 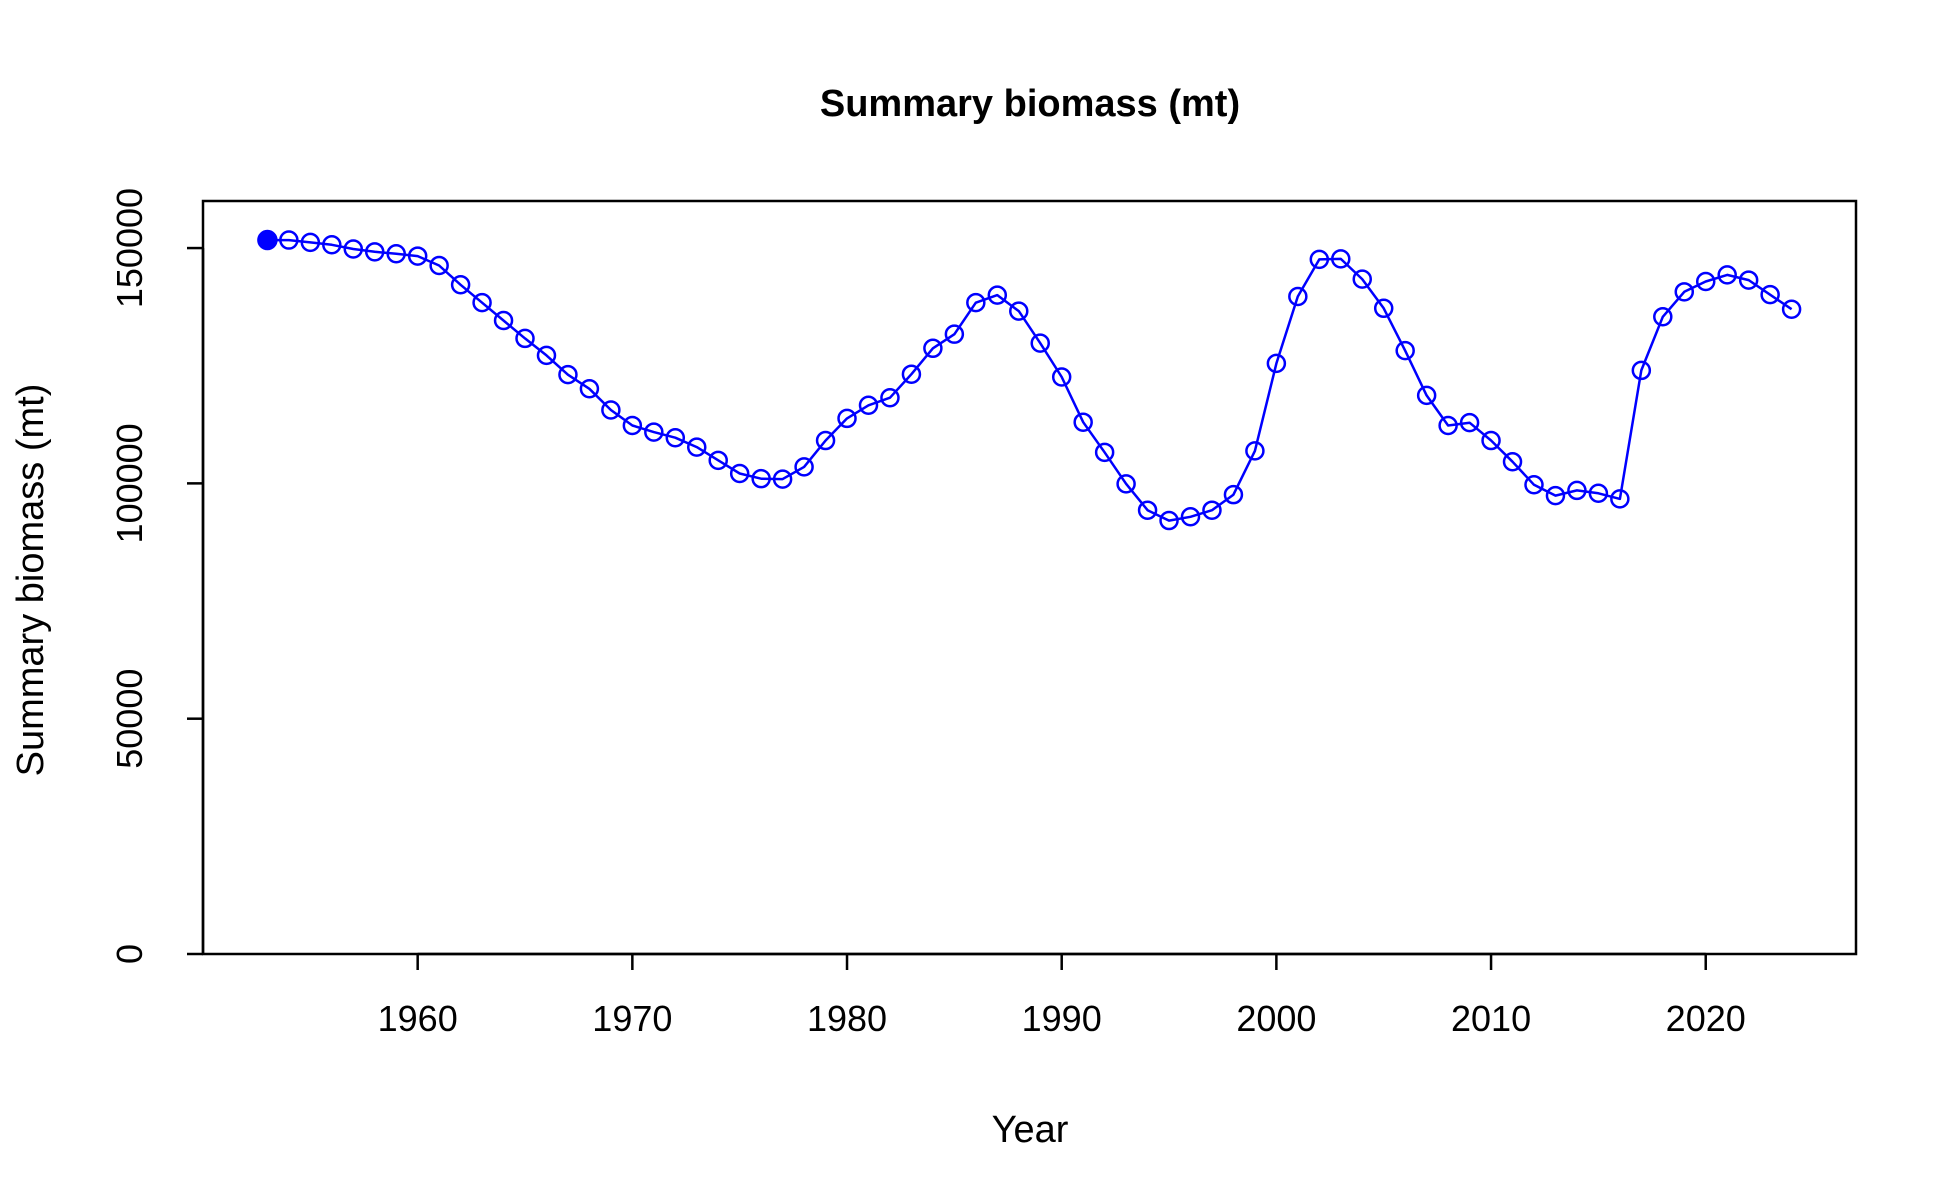 What do you see at coordinates (1030, 1130) in the screenshot?
I see `x-axis-label: Year` at bounding box center [1030, 1130].